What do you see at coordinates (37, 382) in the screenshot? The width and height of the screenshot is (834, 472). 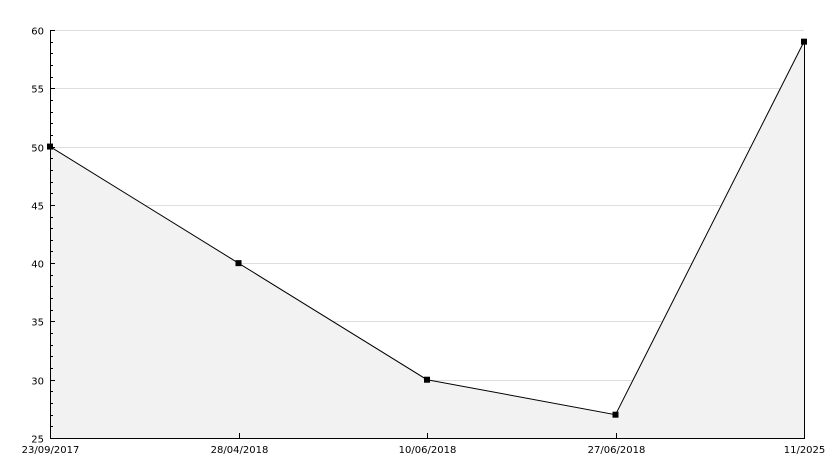 I see `y-tick-label: 30` at bounding box center [37, 382].